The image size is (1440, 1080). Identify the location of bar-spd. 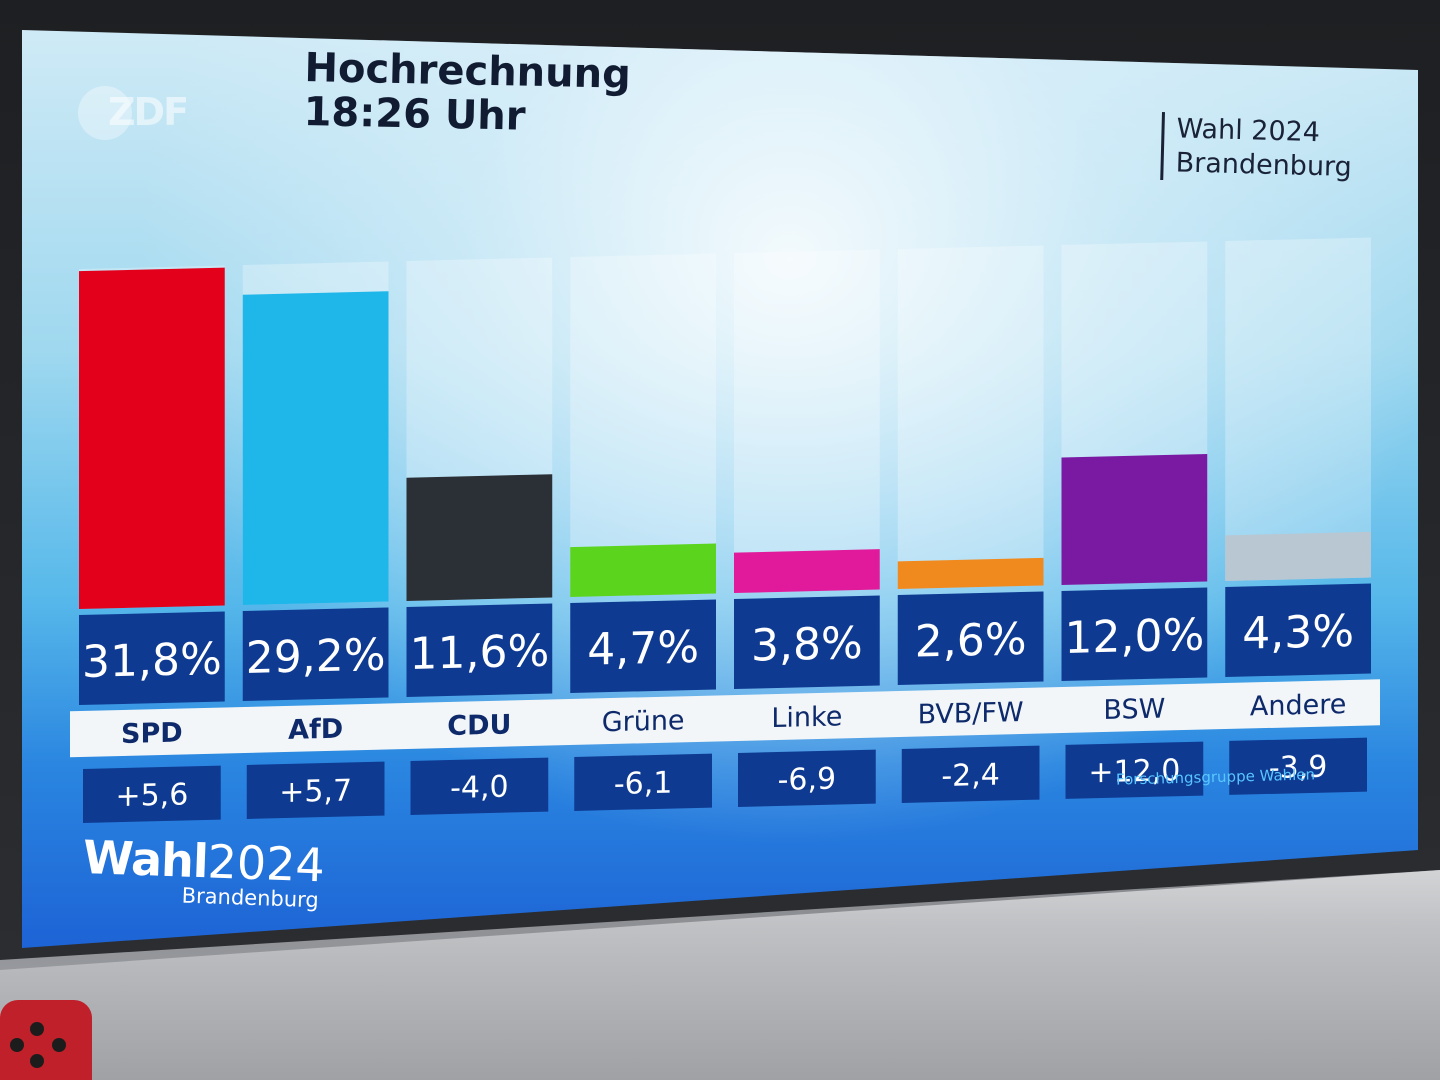
(152, 438).